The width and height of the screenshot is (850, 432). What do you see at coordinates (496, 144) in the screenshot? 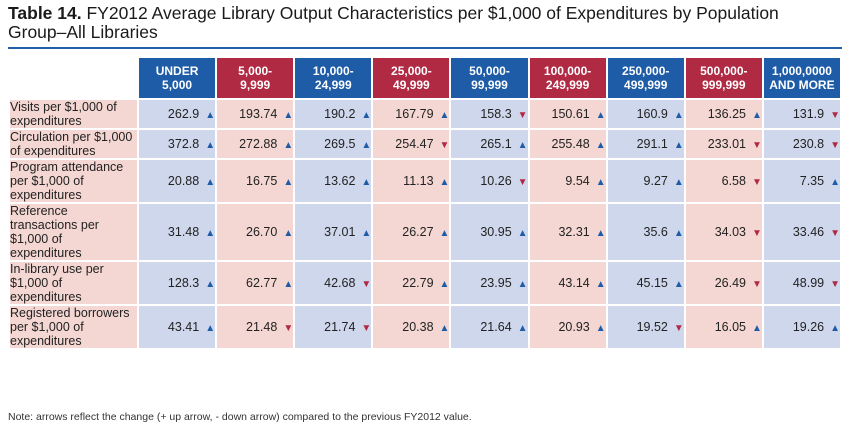
I see `value-number: 265.1` at bounding box center [496, 144].